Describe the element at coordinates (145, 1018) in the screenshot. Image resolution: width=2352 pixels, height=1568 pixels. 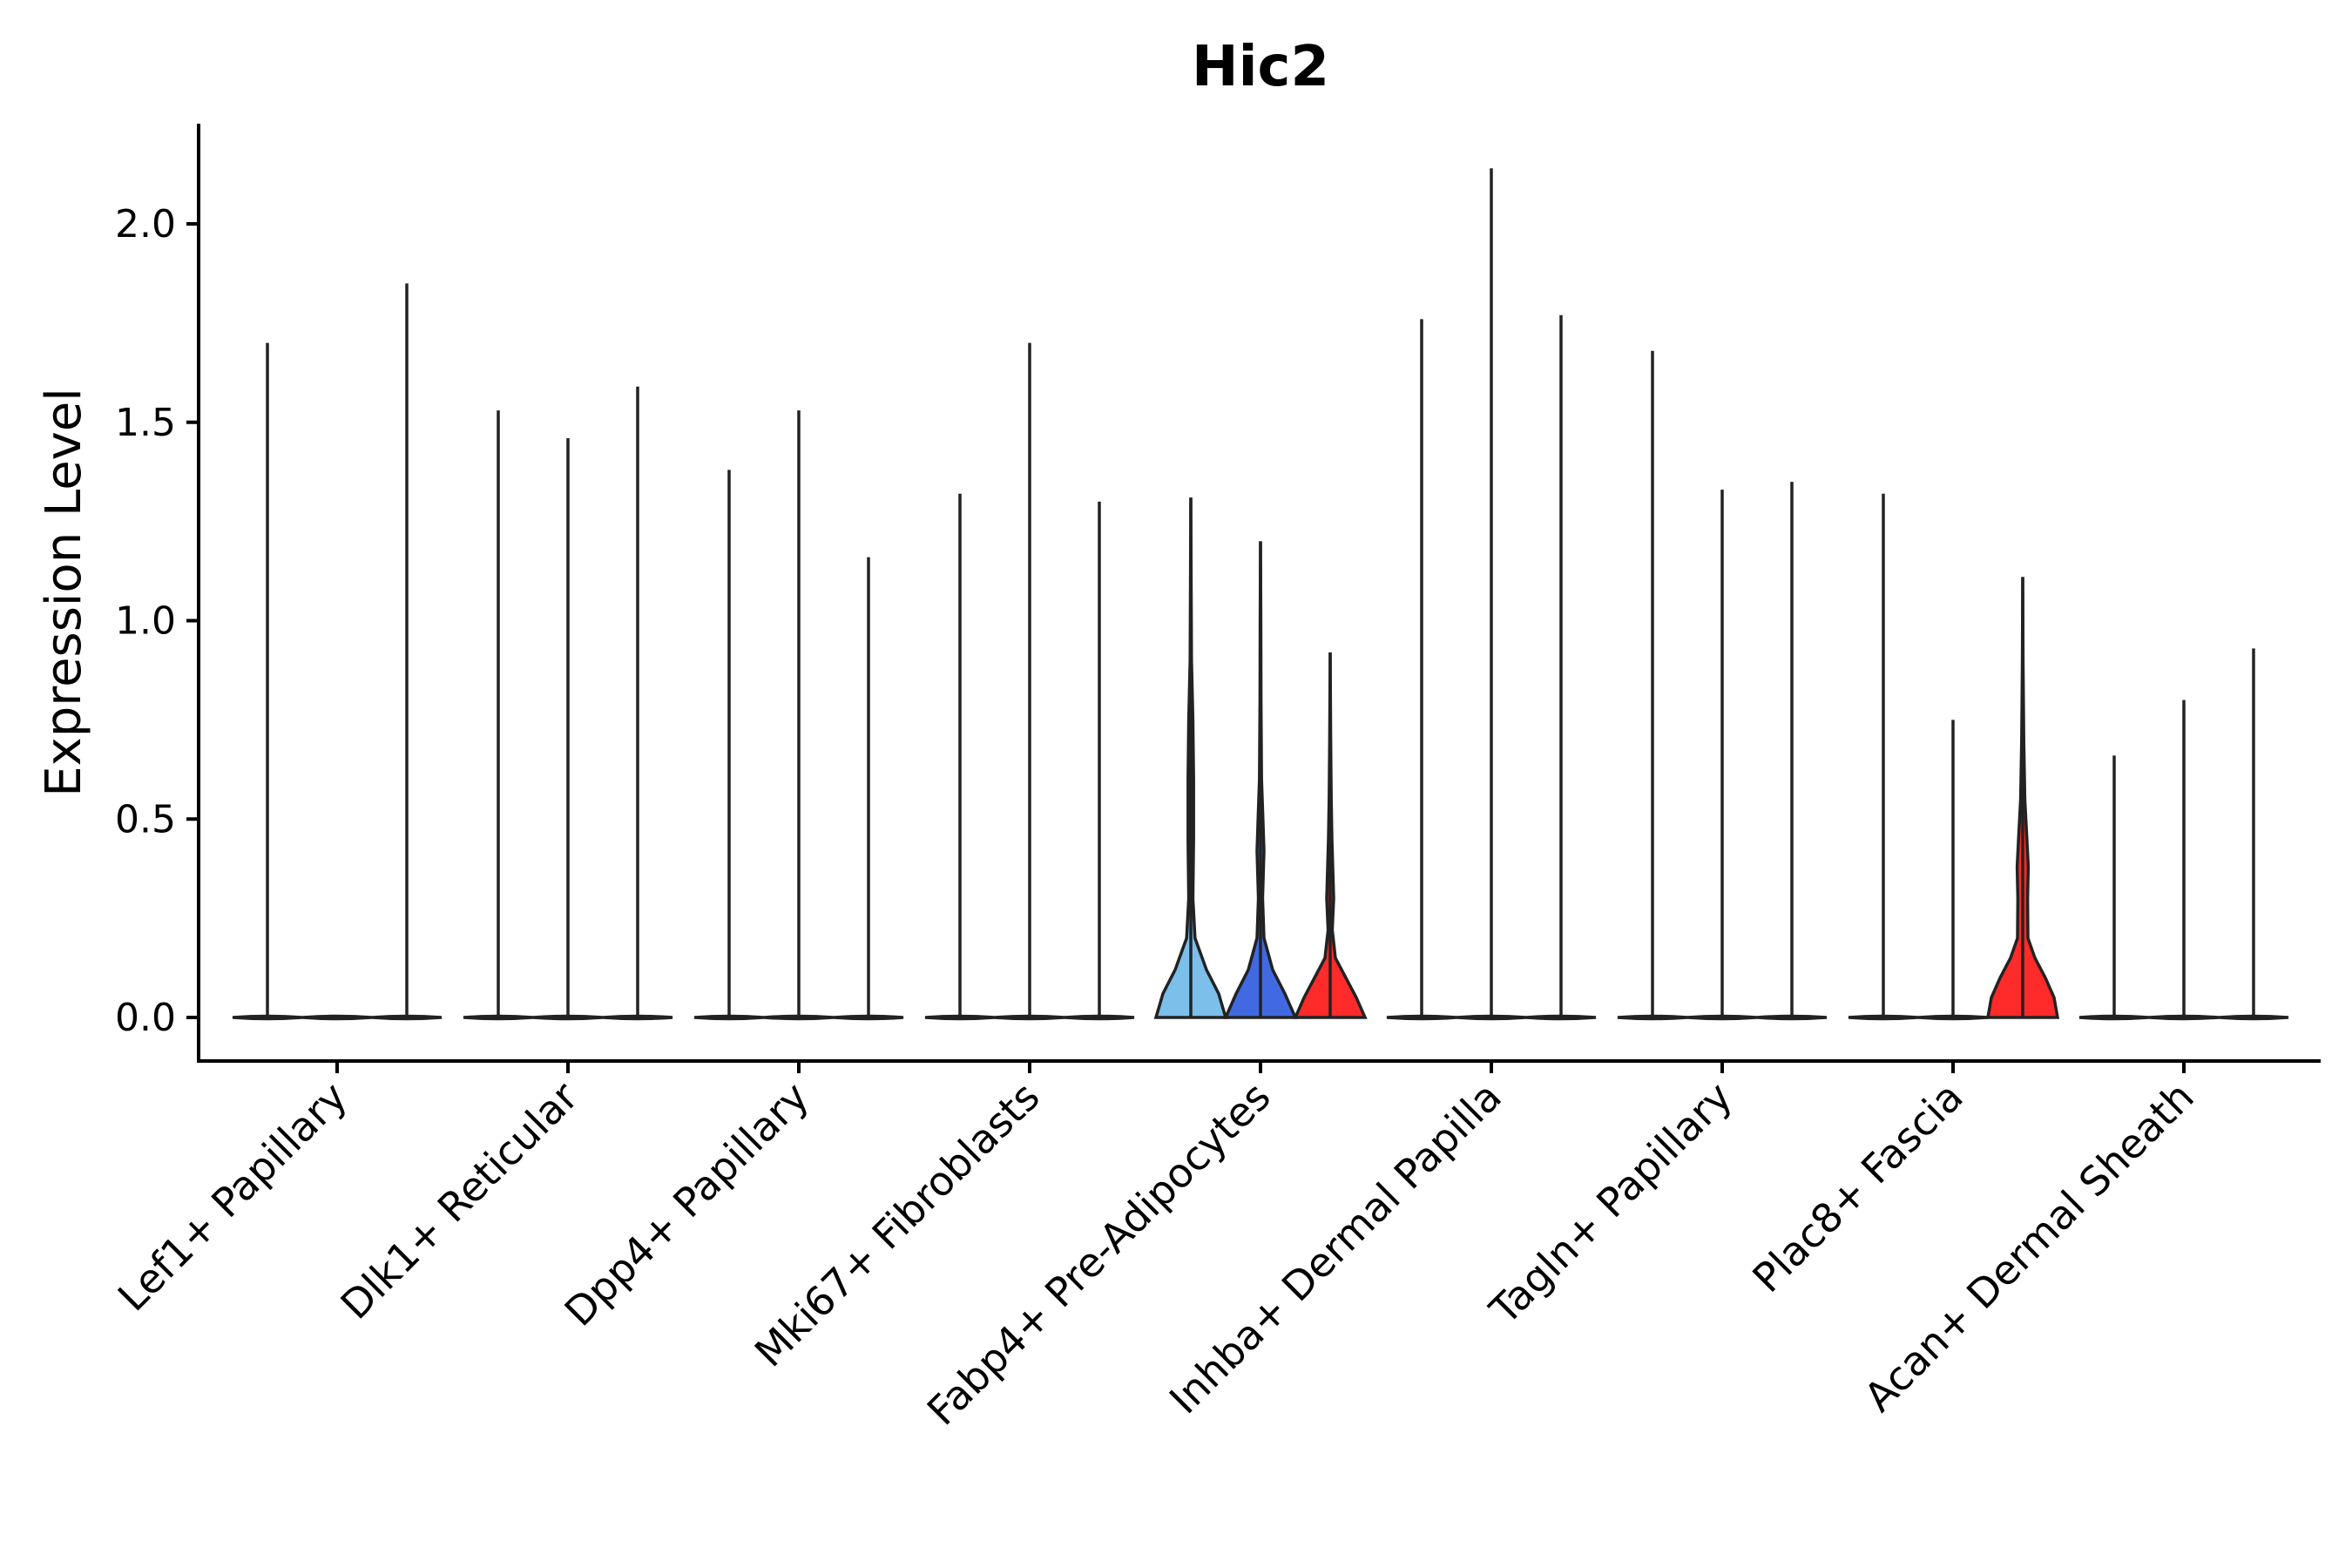
I see `y-tick-label: 0.0` at that location.